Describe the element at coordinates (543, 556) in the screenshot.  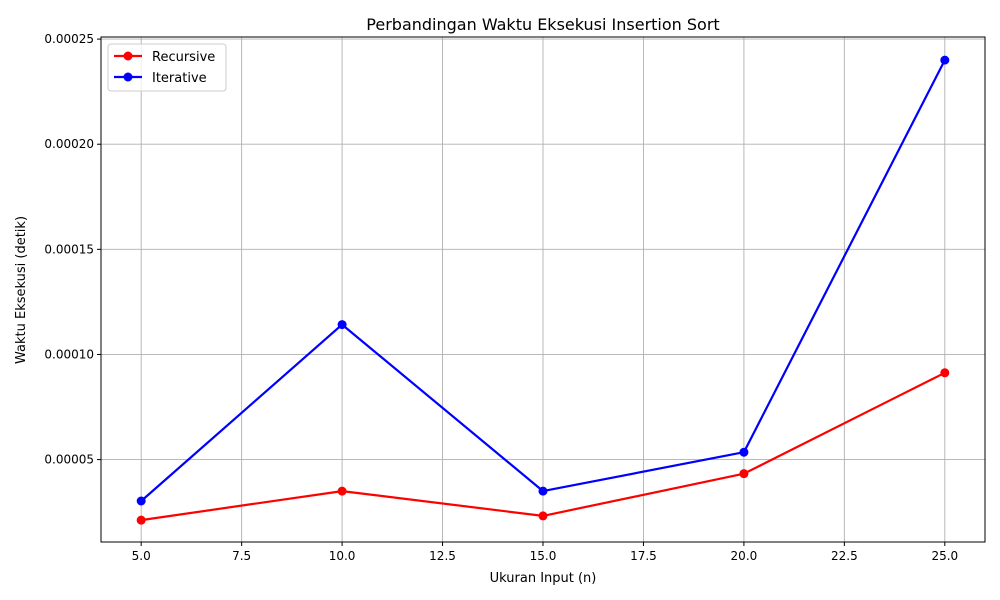
I see `x-tick-label: 15.0` at that location.